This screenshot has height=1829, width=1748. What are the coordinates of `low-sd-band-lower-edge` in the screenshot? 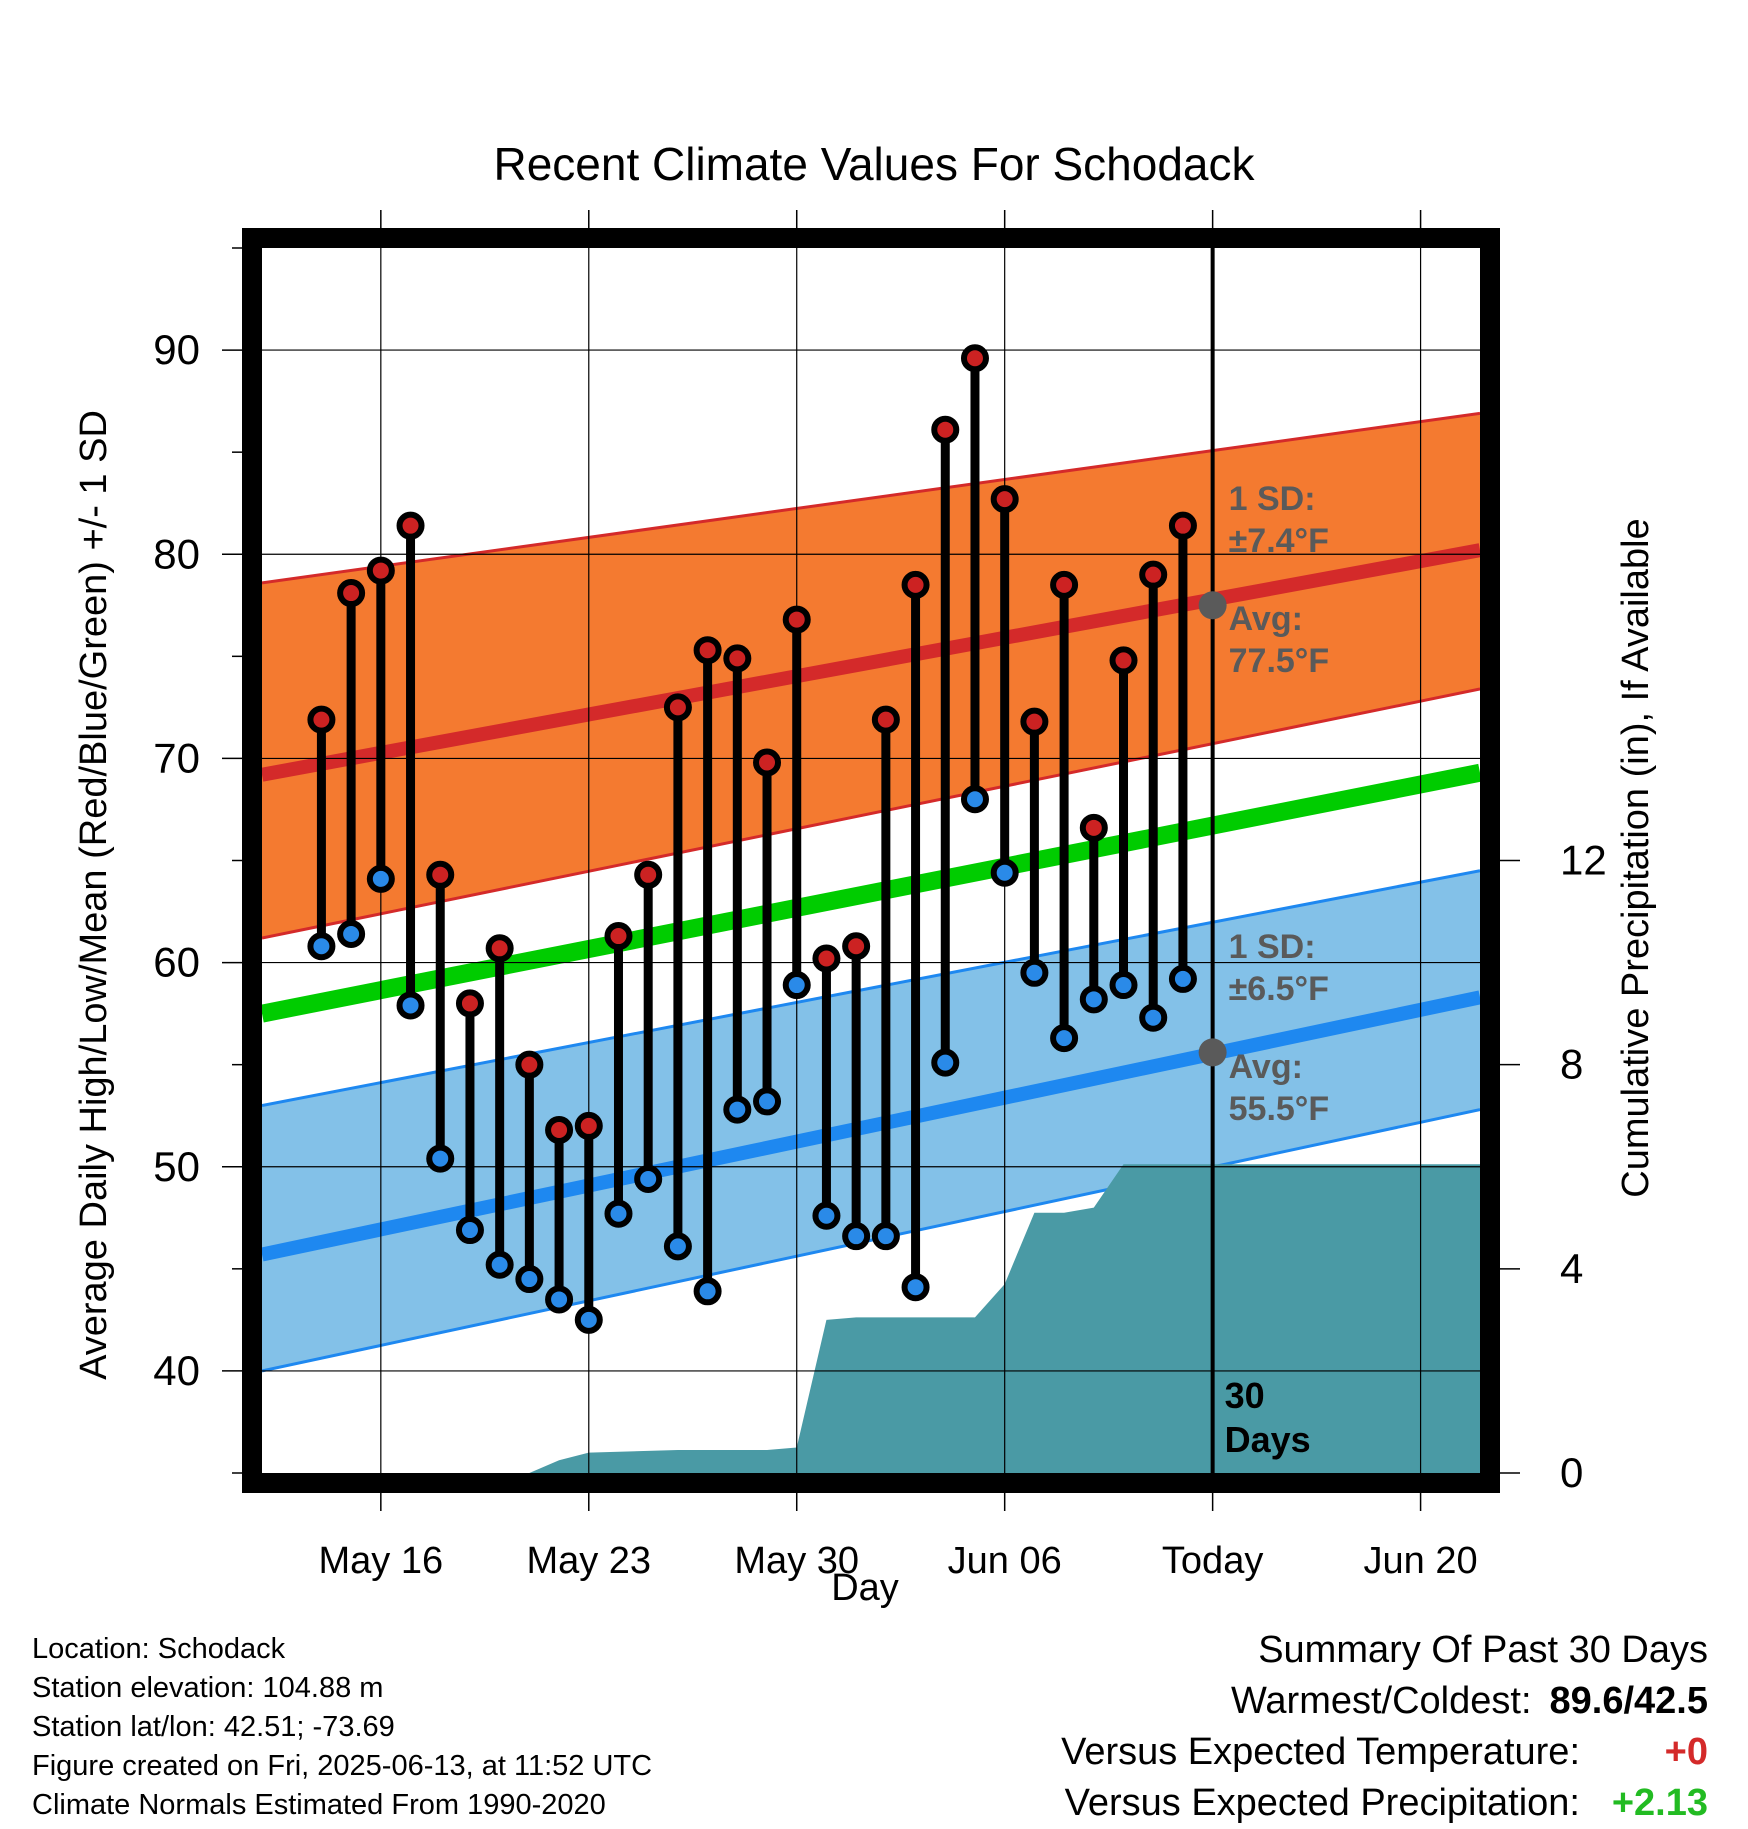 It's located at (871, 1240).